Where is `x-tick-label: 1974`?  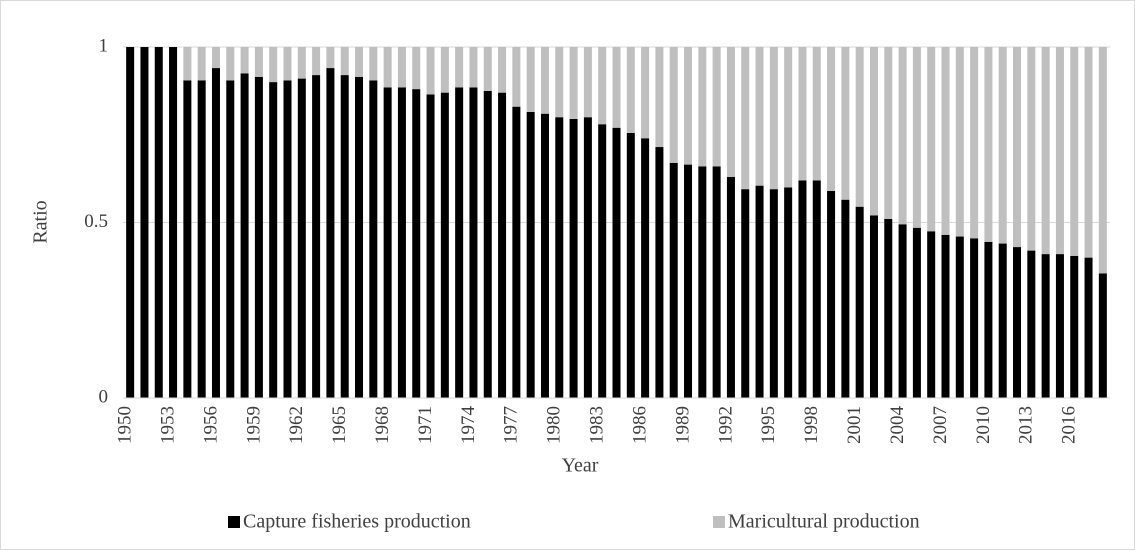
x-tick-label: 1974 is located at coordinates (468, 425).